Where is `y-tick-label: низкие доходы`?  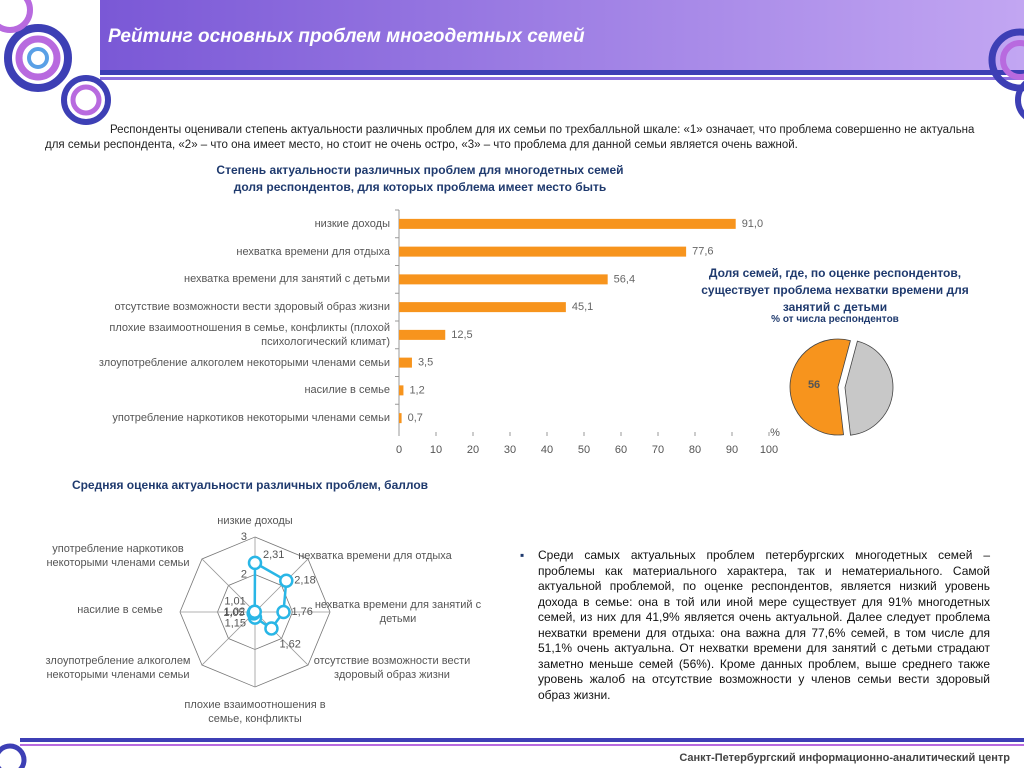 y-tick-label: низкие доходы is located at coordinates (352, 223).